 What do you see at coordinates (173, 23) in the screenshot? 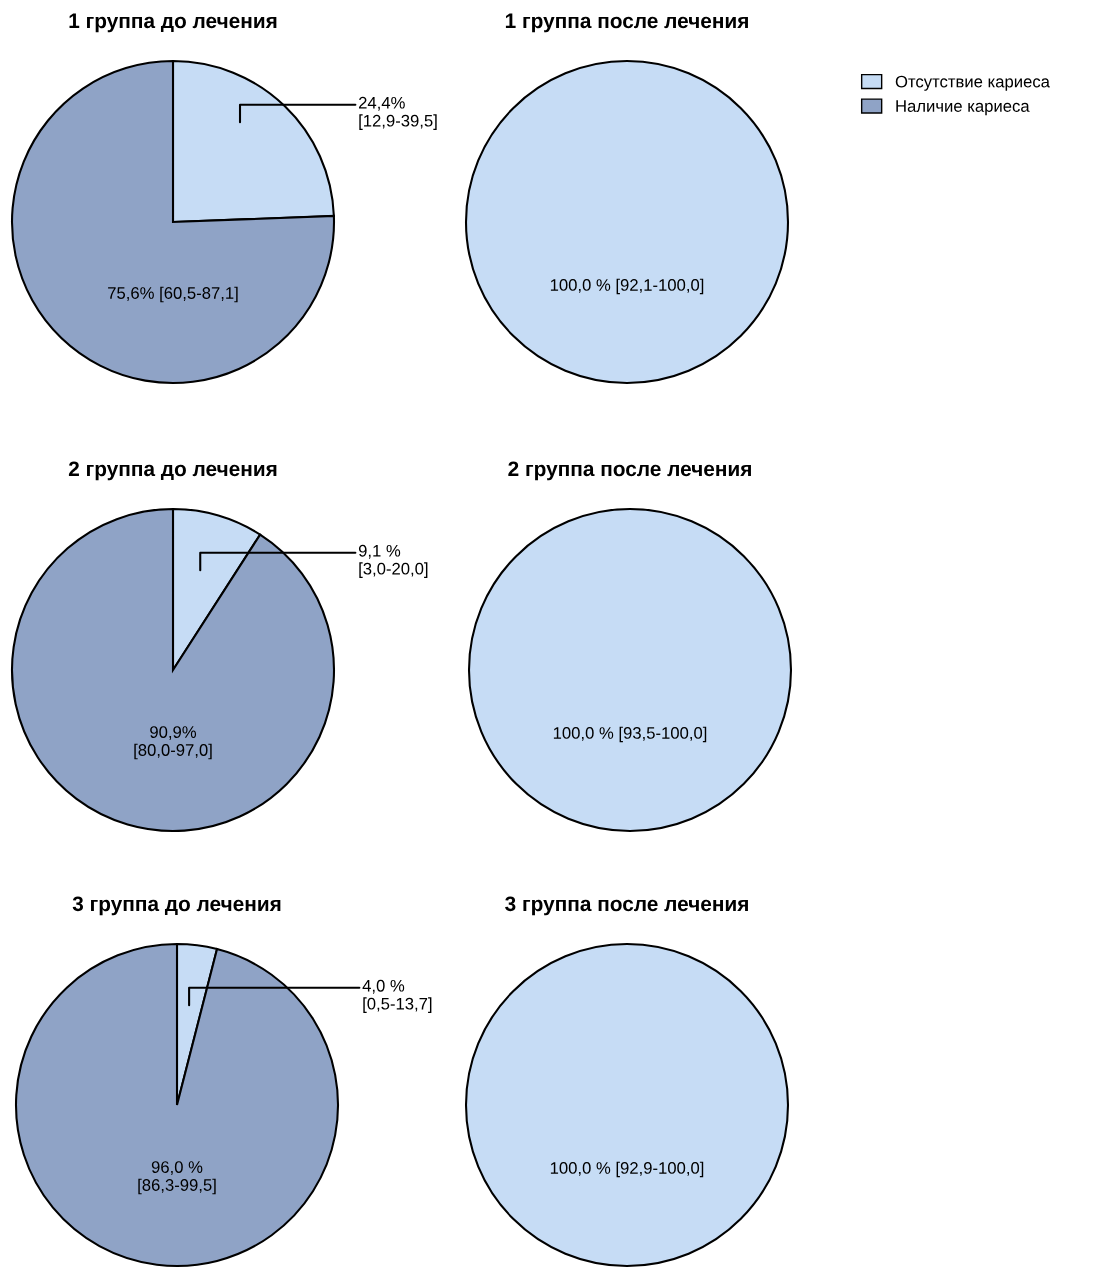
I see `chart-title: 1 группа до лечения` at bounding box center [173, 23].